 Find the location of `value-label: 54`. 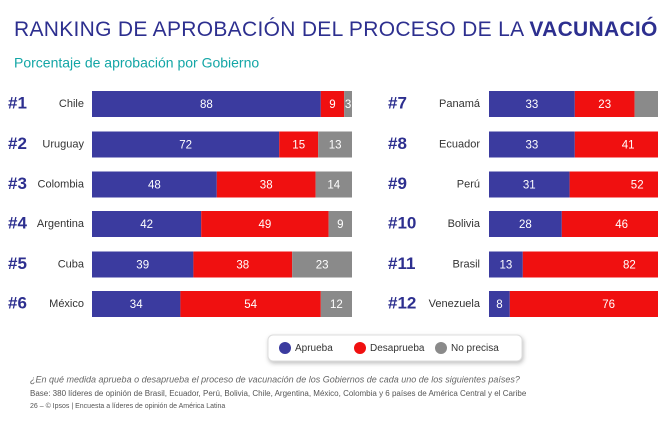

value-label: 54 is located at coordinates (250, 305).